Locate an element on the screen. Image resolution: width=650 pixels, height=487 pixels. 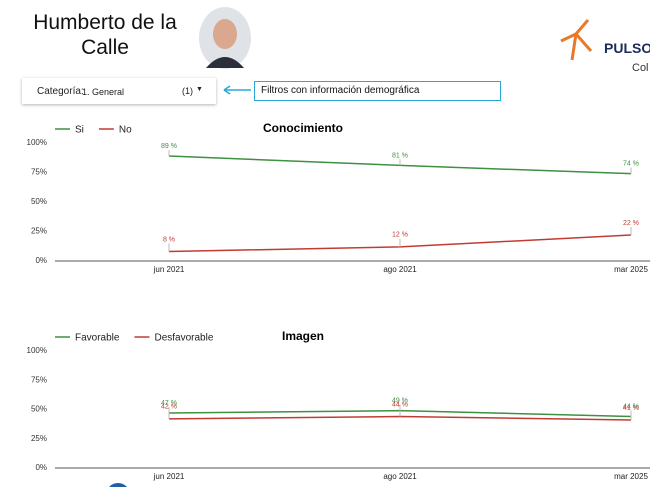
series-line is located at coordinates (400, 418).